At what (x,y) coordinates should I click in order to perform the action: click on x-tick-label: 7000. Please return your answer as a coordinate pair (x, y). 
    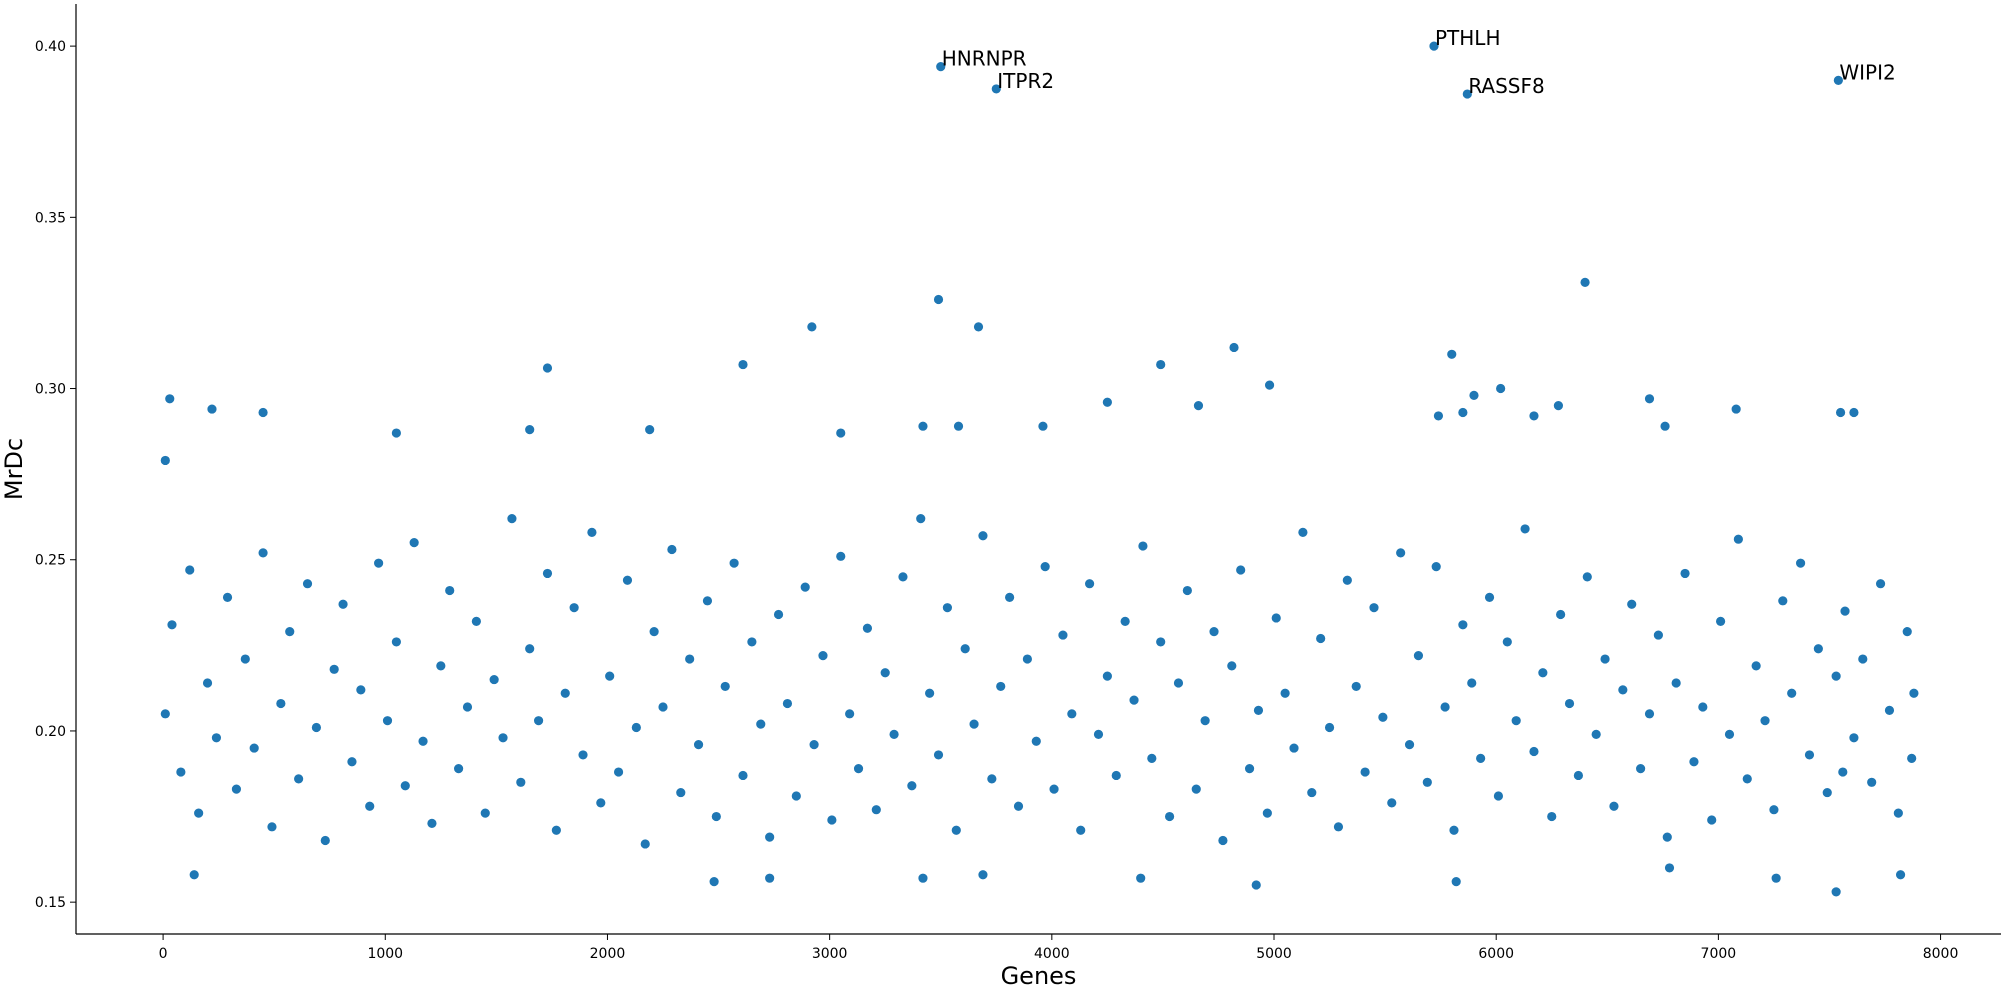
    Looking at the image, I should click on (1719, 954).